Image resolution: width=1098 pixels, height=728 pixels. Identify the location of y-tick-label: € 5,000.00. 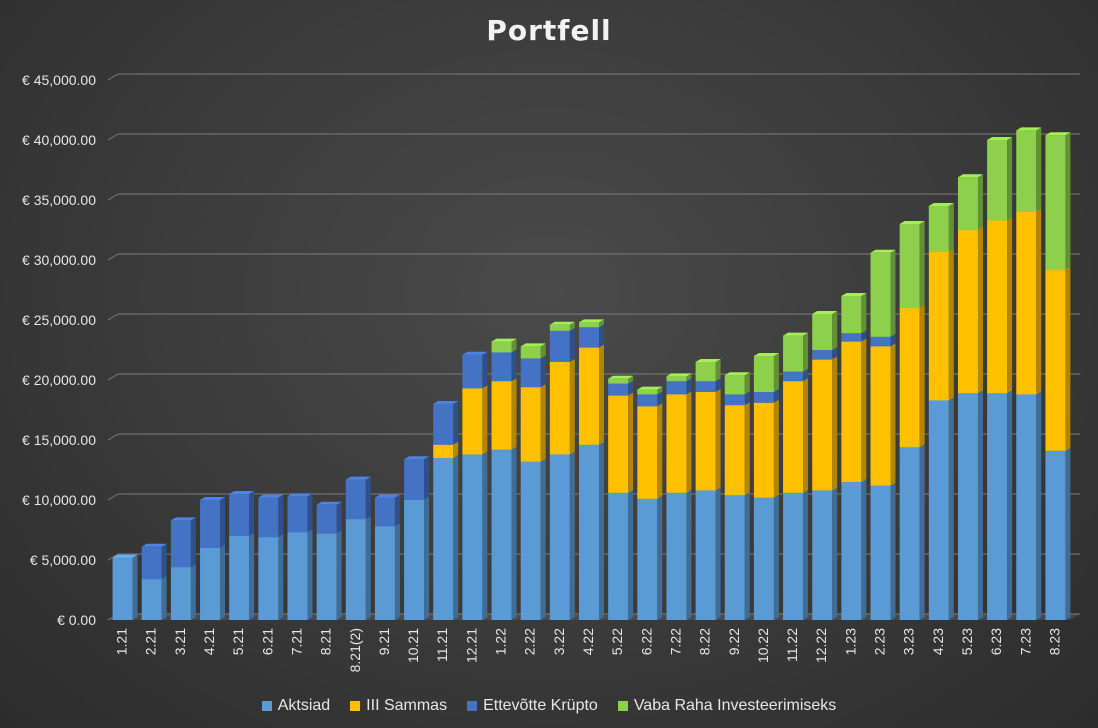
(63, 560).